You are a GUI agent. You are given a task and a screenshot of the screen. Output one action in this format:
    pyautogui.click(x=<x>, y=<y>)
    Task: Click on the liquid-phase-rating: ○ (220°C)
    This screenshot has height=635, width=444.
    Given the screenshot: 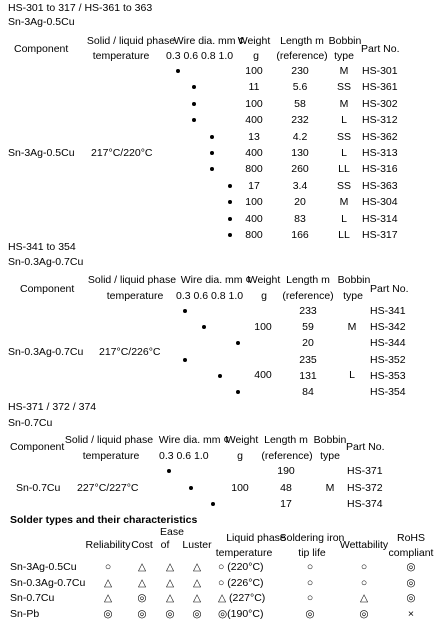 What is the action you would take?
    pyautogui.click(x=241, y=567)
    